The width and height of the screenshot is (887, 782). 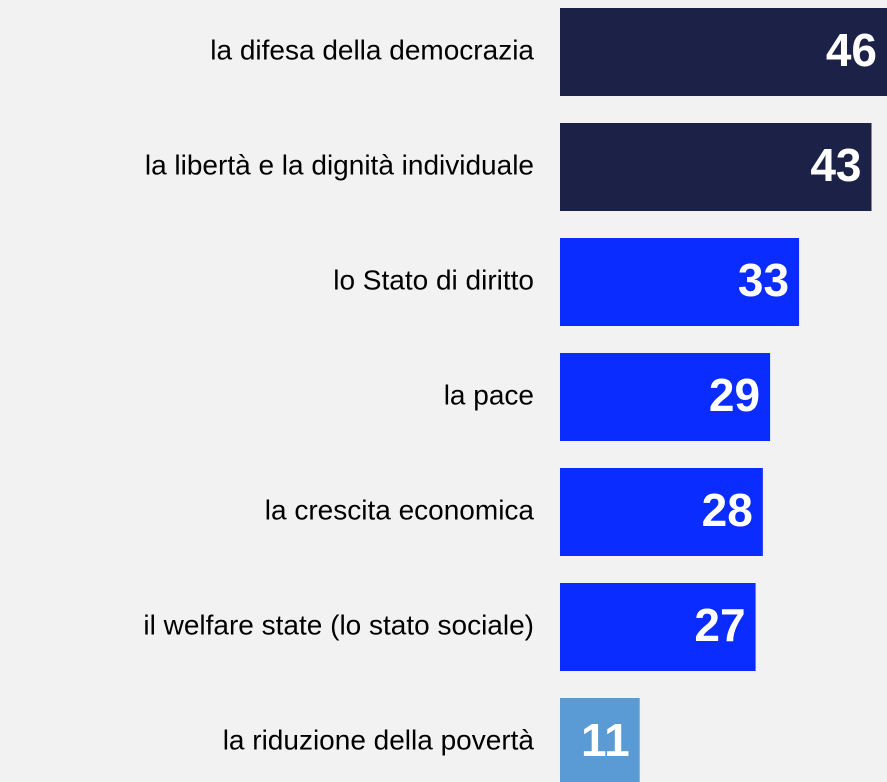 I want to click on value-label: 29, so click(x=734, y=395).